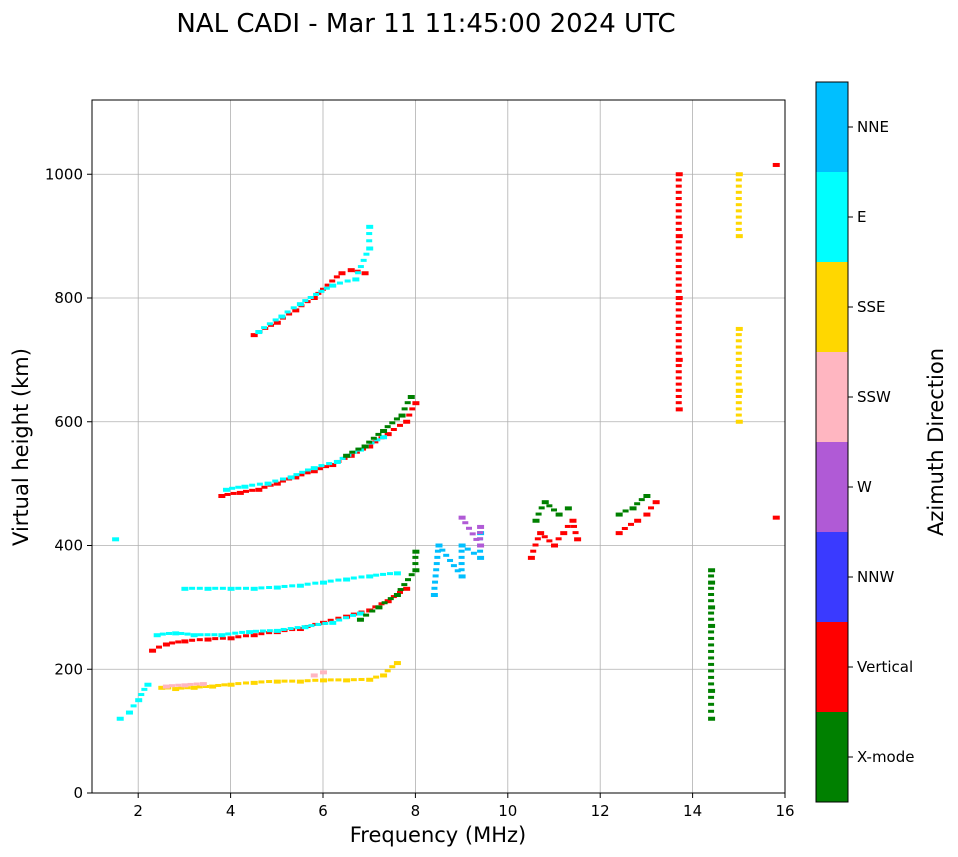  Describe the element at coordinates (68, 422) in the screenshot. I see `y-tick-label: 600` at that location.